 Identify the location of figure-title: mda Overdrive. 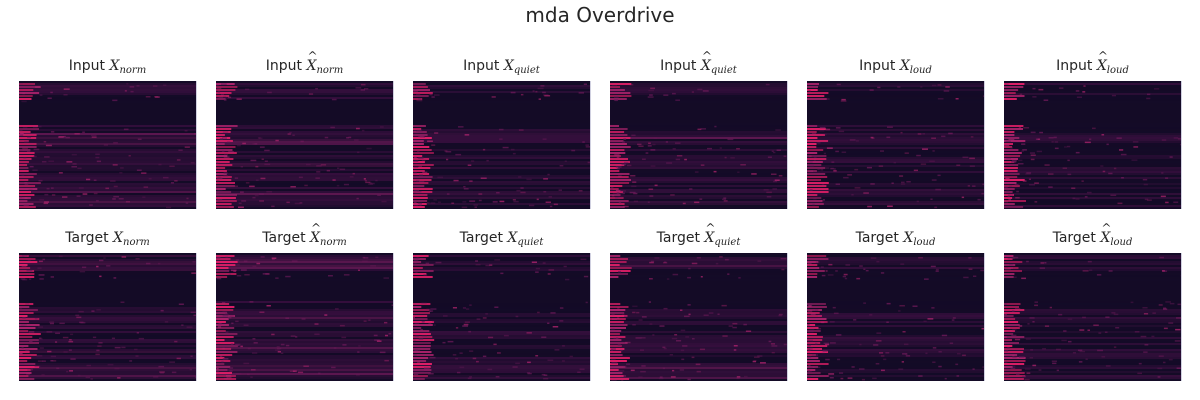
(600, 15).